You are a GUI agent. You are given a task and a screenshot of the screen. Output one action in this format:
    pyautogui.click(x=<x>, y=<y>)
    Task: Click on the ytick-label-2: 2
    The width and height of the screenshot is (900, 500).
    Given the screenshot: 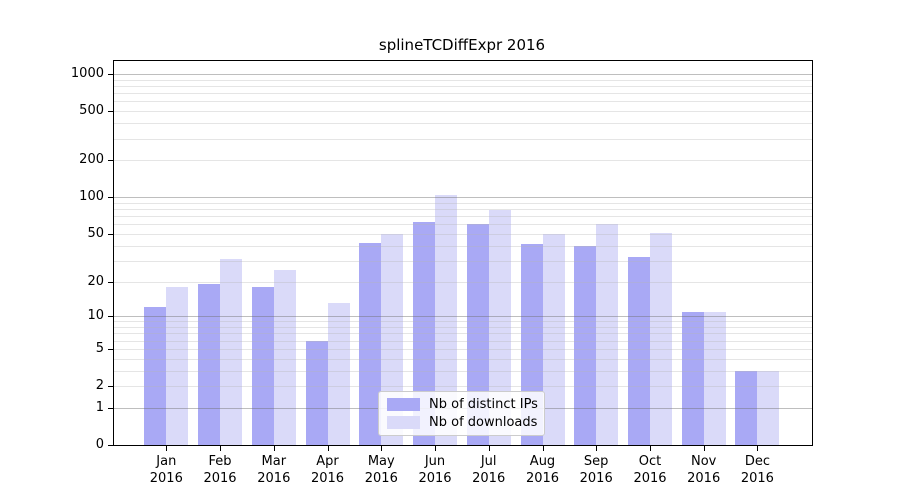 What is the action you would take?
    pyautogui.click(x=99, y=385)
    